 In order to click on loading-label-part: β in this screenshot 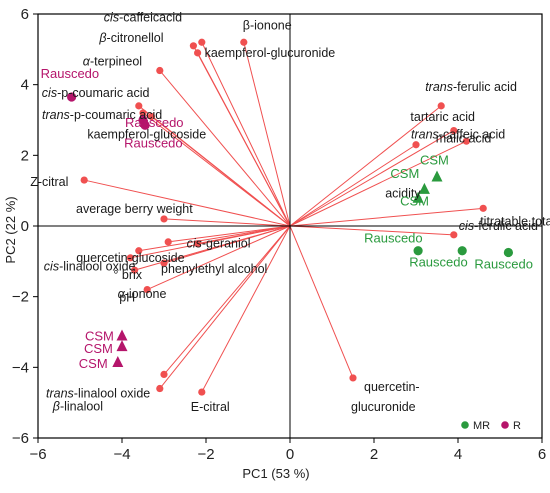, I will do `click(56, 407)`.